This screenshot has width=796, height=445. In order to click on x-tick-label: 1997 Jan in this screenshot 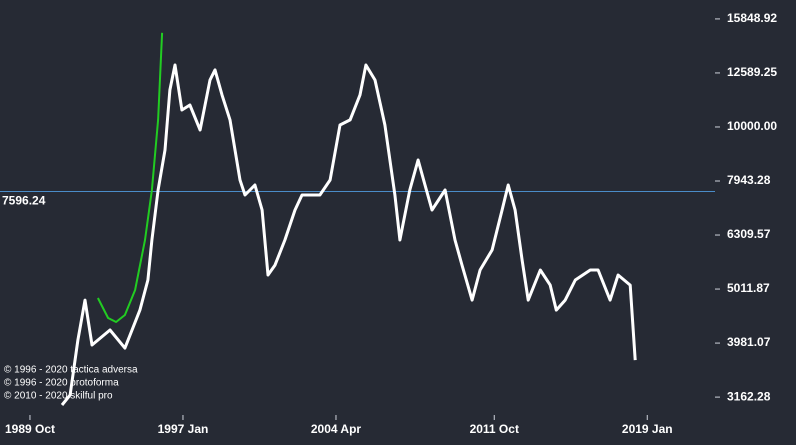, I will do `click(183, 429)`.